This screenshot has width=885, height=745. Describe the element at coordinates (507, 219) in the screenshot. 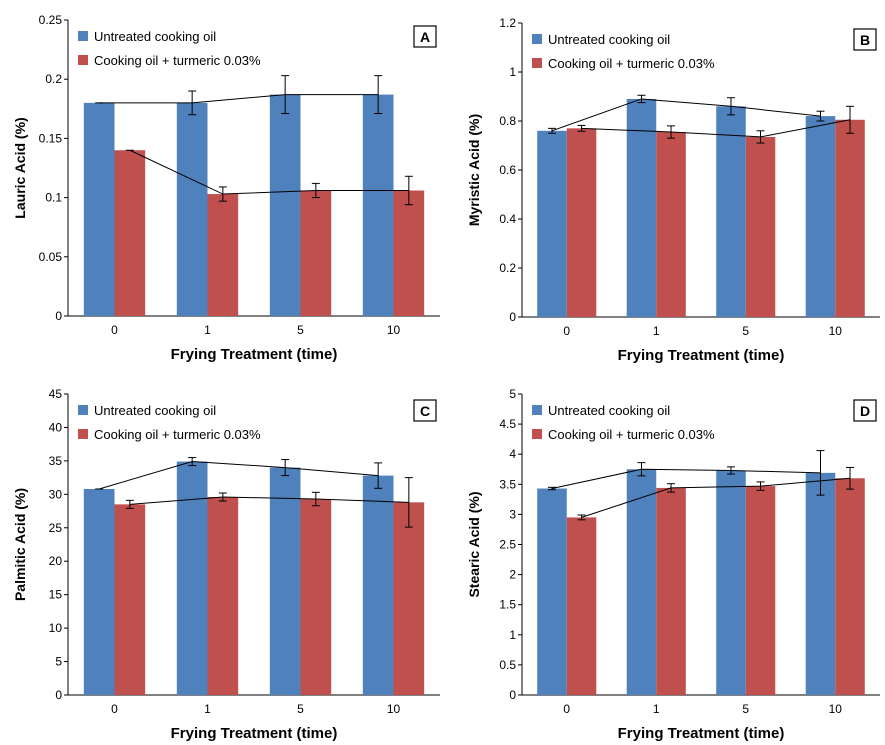

I see `y-tick-label: 0.4` at that location.